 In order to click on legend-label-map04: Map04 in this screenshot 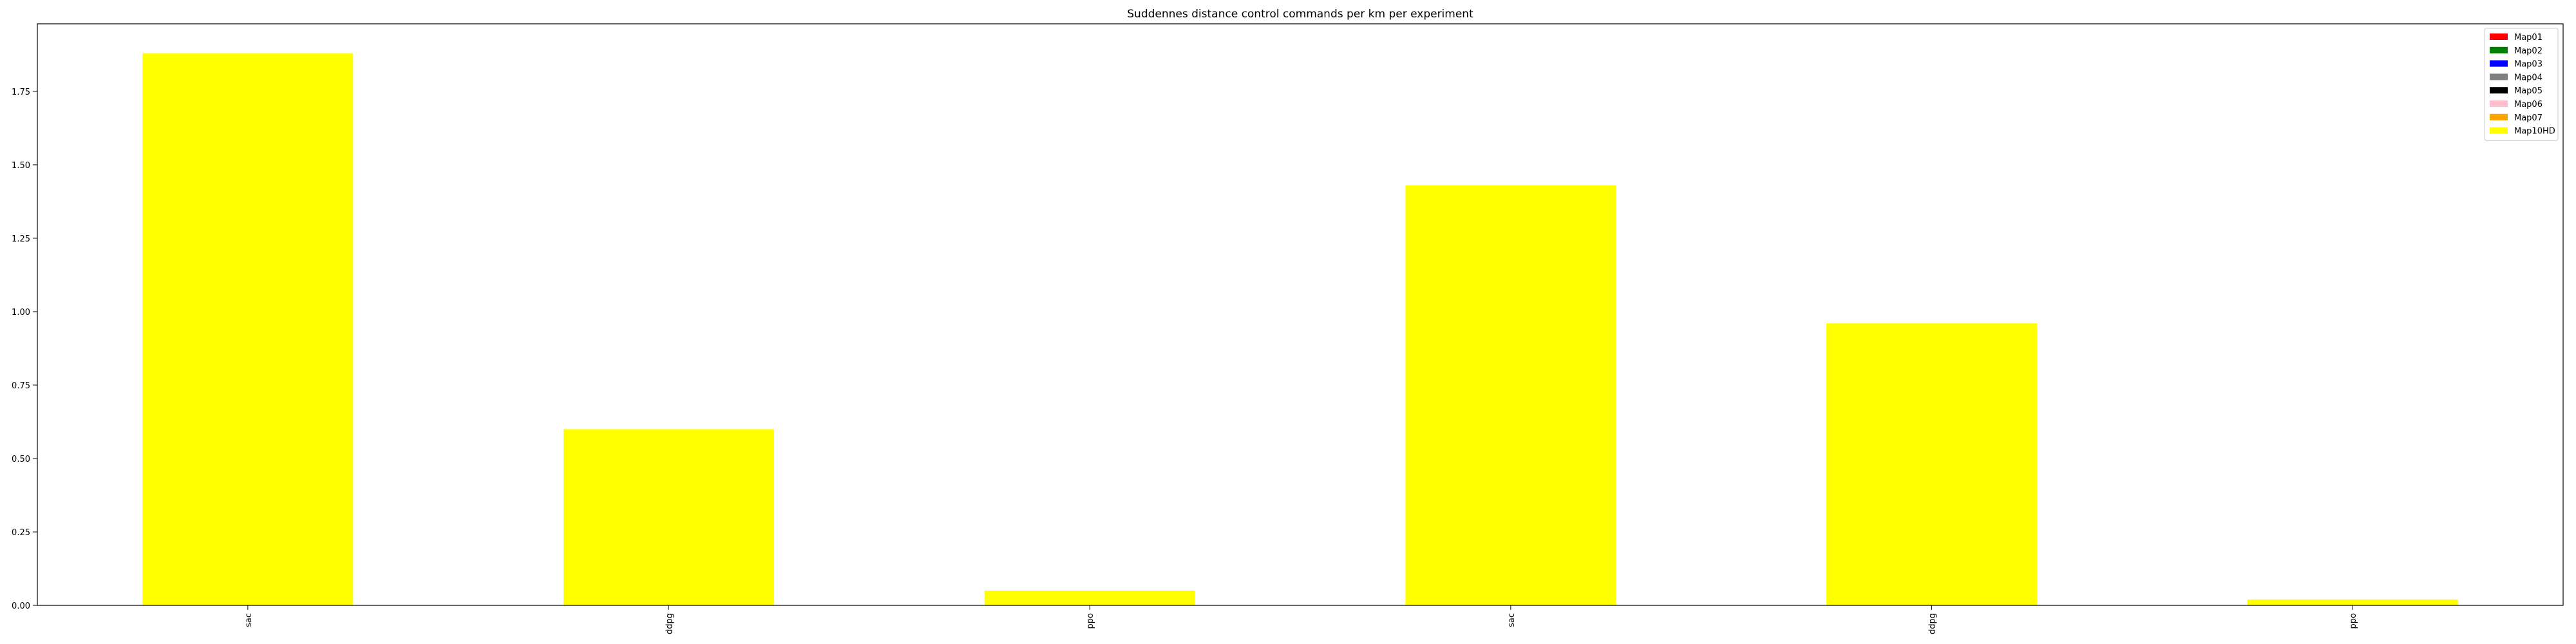, I will do `click(2528, 77)`.